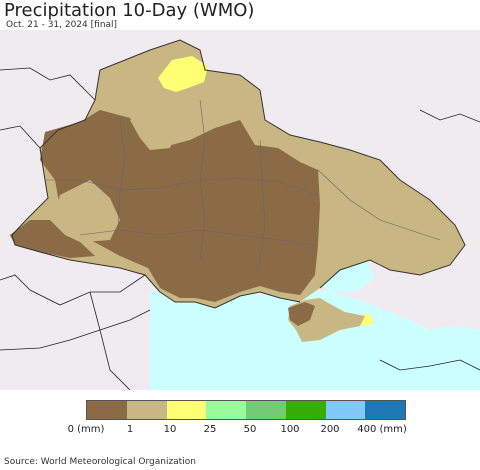  Describe the element at coordinates (86, 429) in the screenshot. I see `legend-tick-label: 0 (mm)` at that location.